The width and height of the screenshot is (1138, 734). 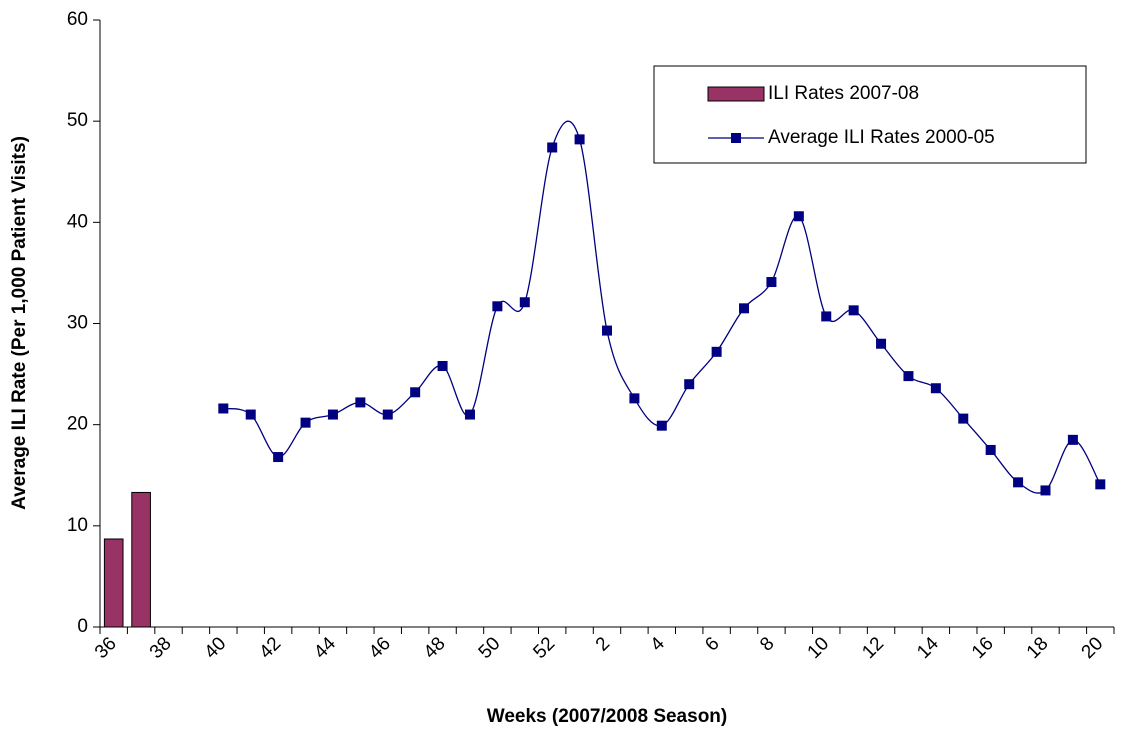 What do you see at coordinates (161, 648) in the screenshot?
I see `x-tick-label: 38` at bounding box center [161, 648].